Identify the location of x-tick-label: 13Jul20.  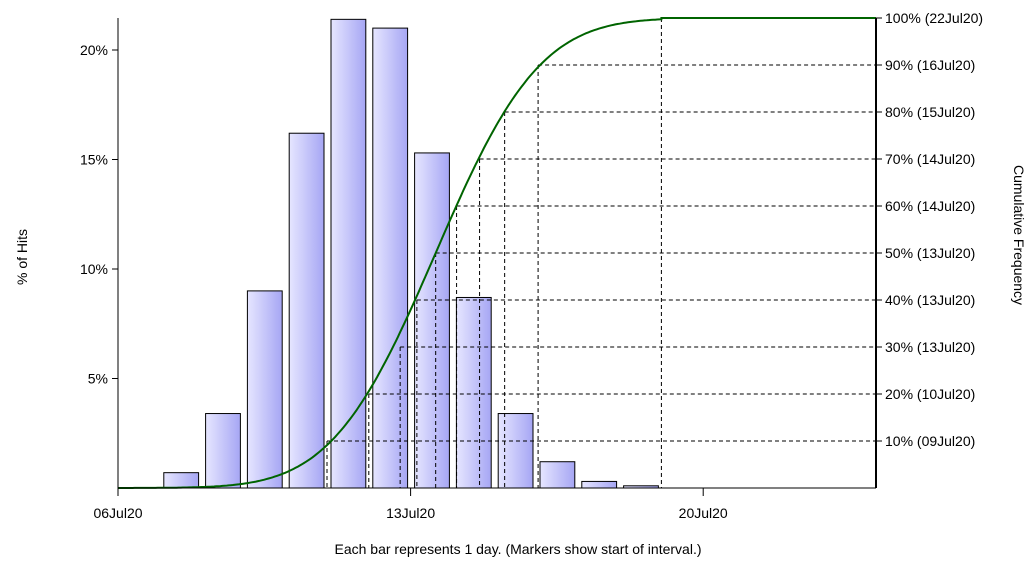
(410, 513).